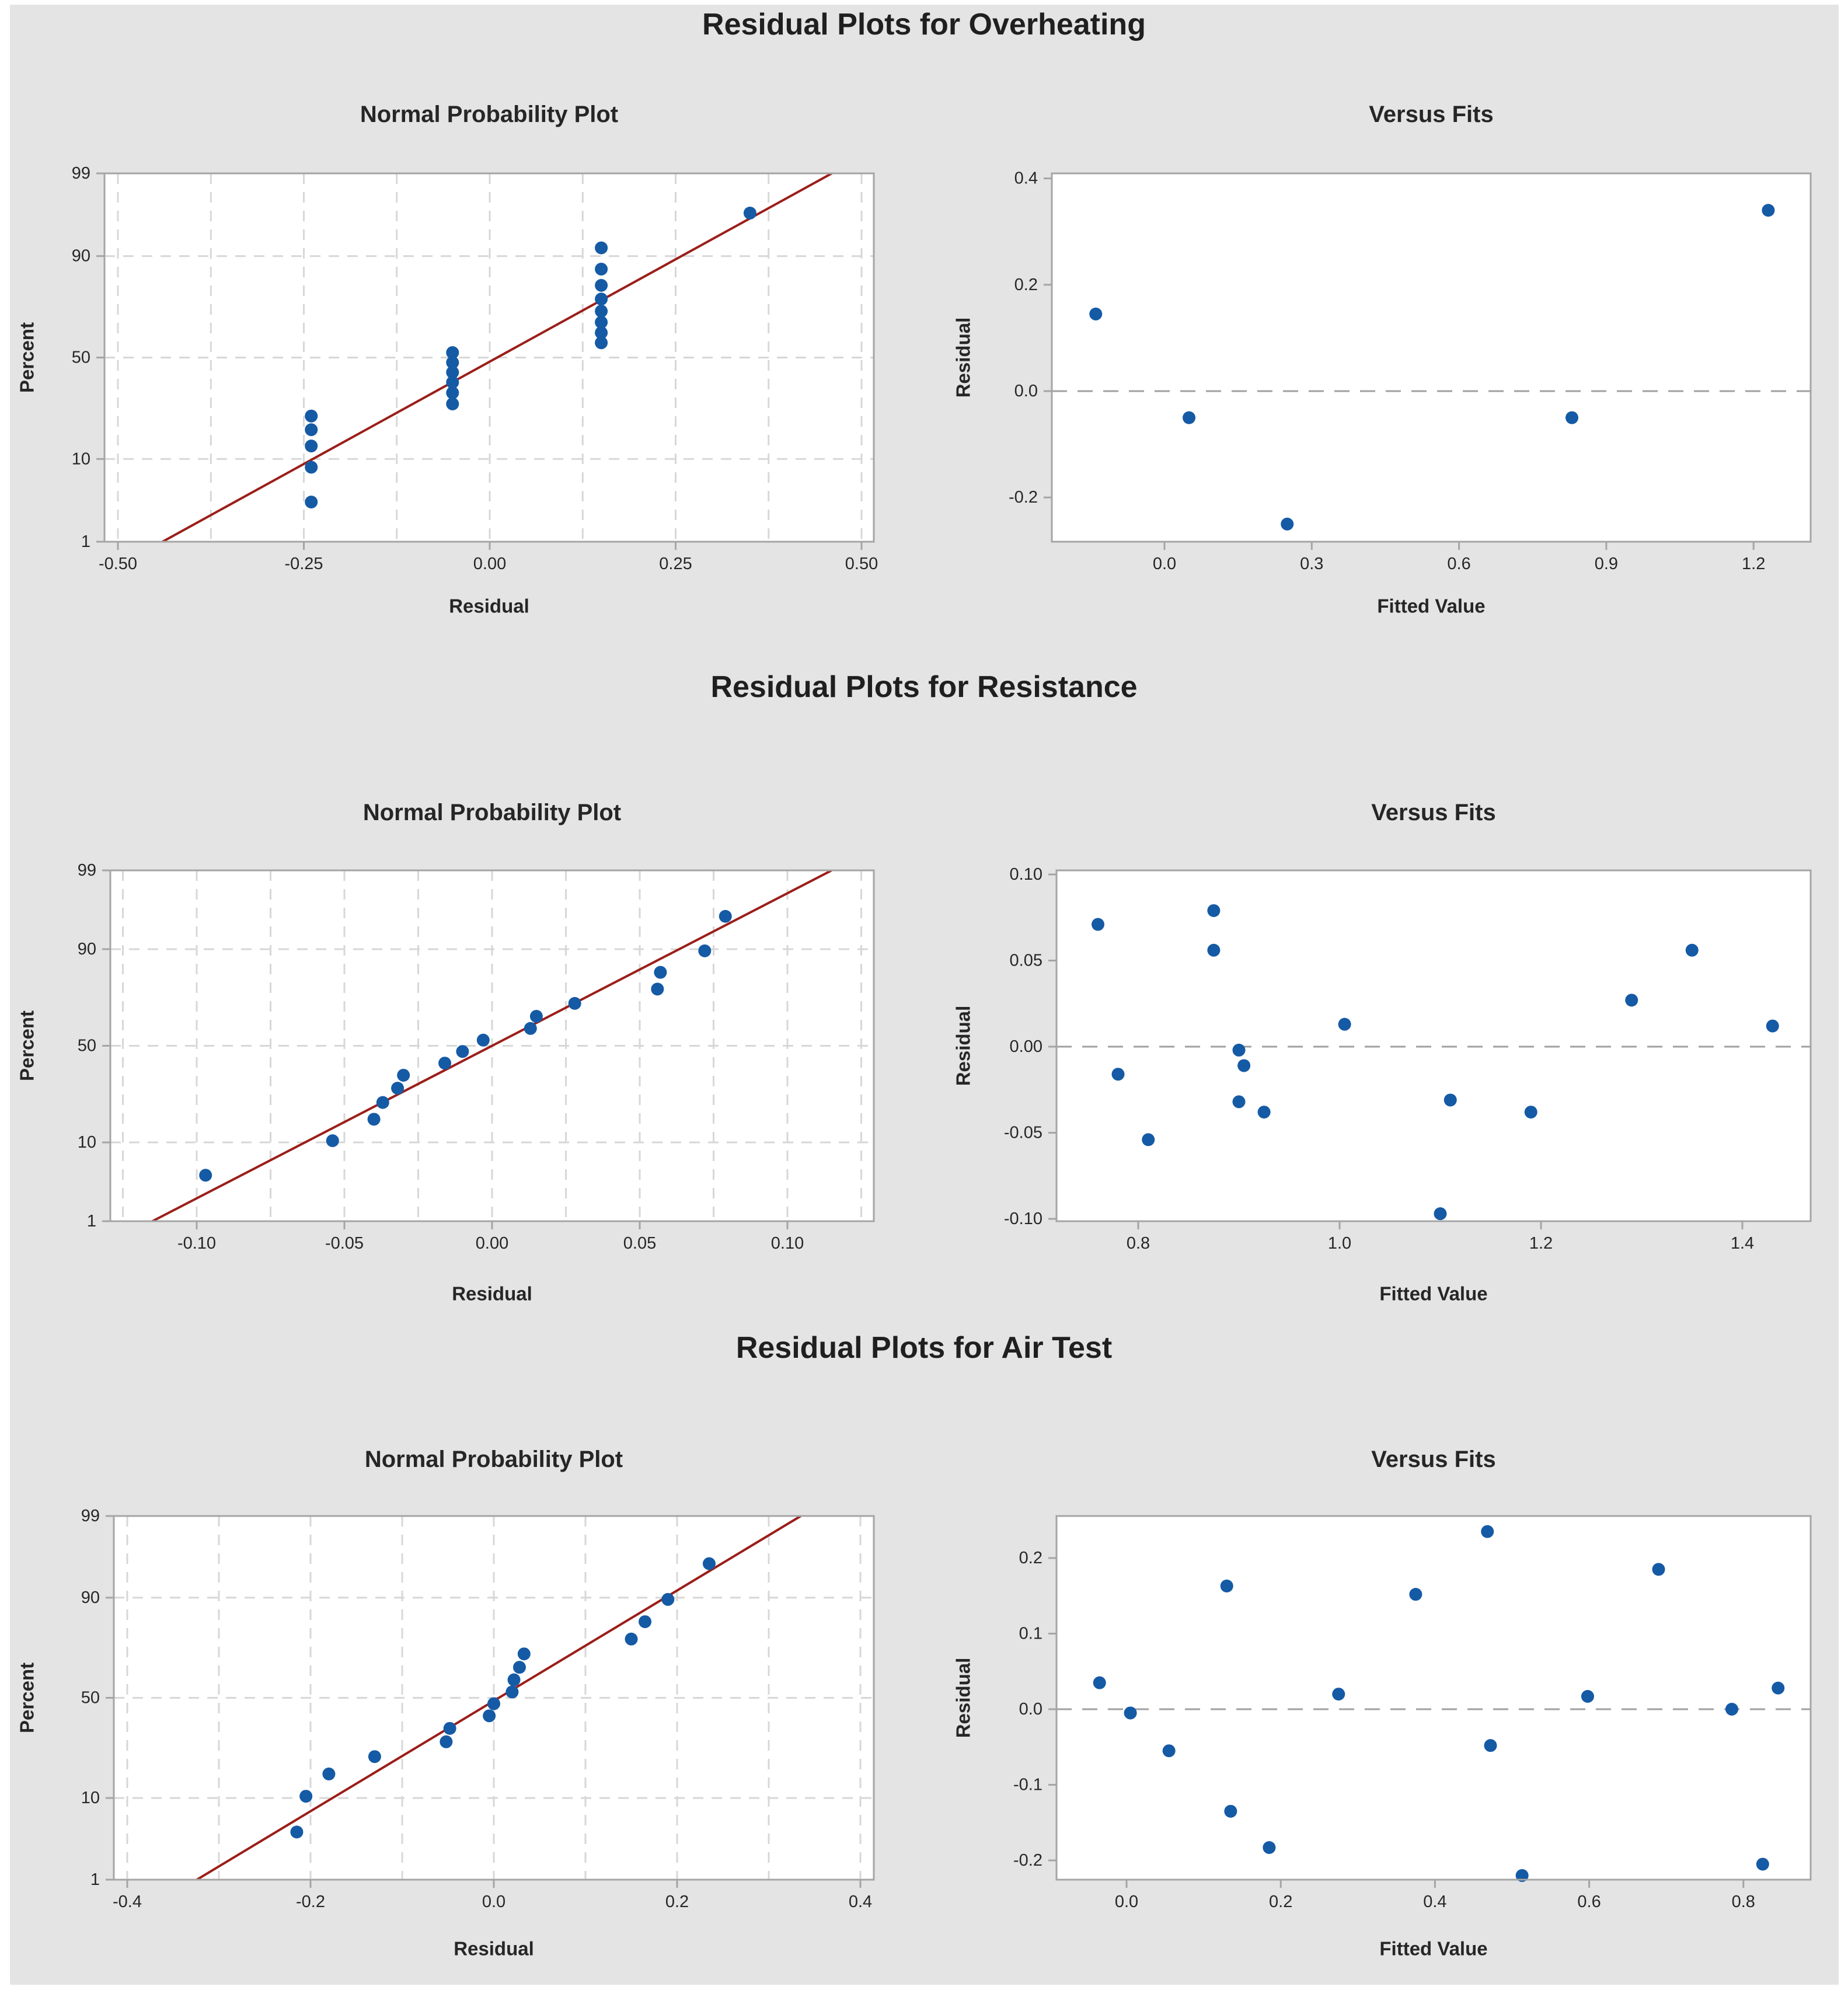 The image size is (1848, 1997). I want to click on npp-x-tick-label: 0.05, so click(639, 1243).